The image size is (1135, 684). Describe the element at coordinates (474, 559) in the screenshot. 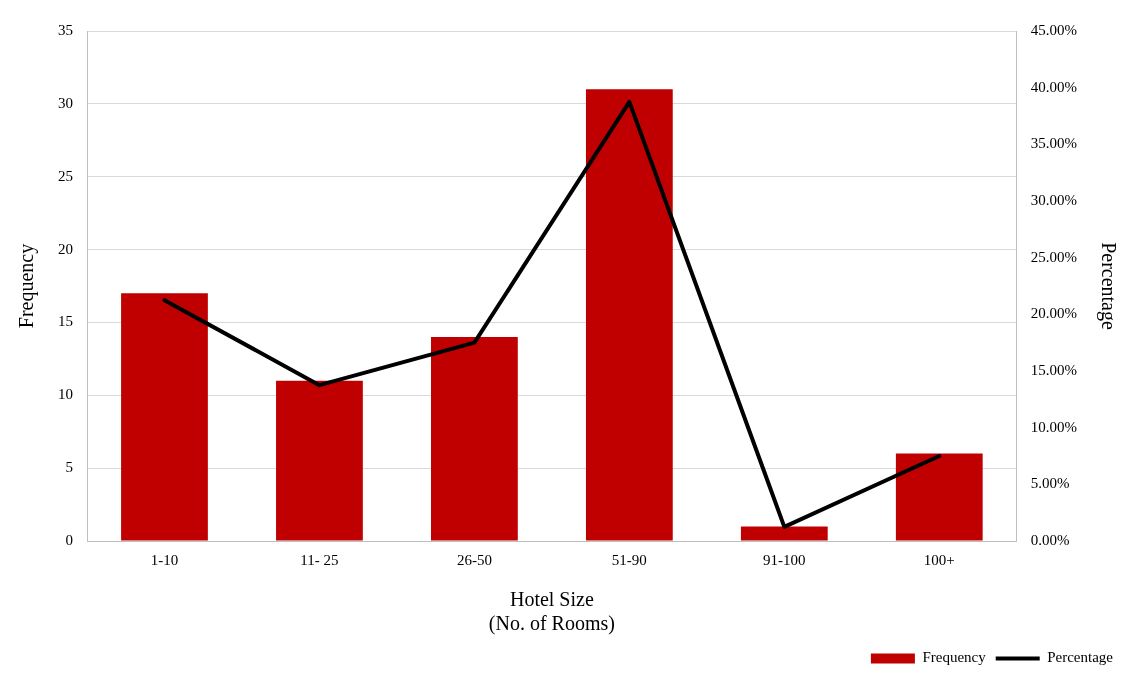

I see `x-tick-label: 26-50` at that location.